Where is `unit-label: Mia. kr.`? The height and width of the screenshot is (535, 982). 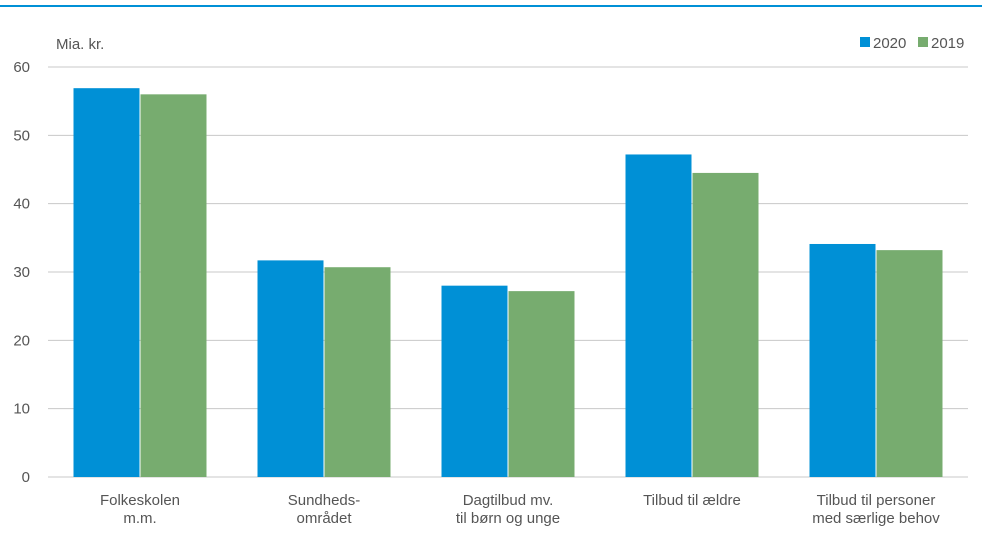
unit-label: Mia. kr. is located at coordinates (80, 44).